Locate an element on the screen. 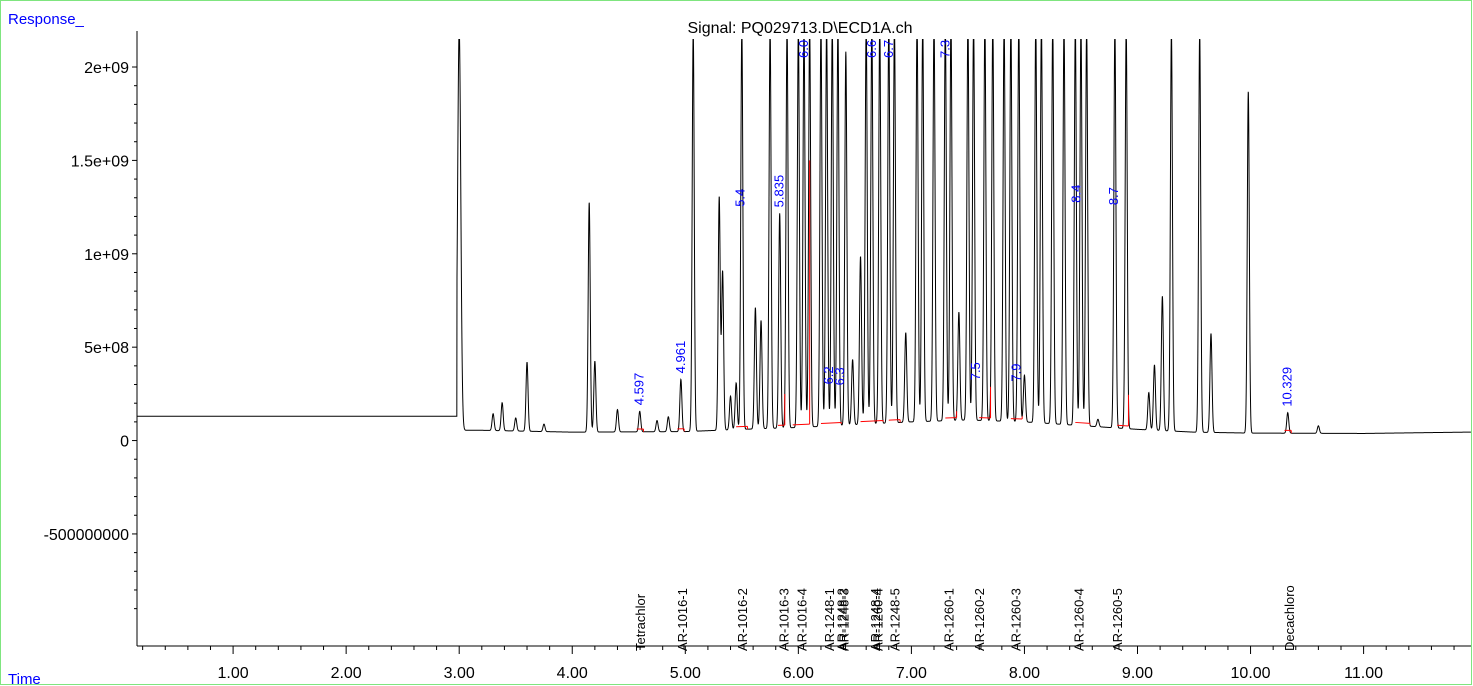 The image size is (1473, 686). compound-label: AR-1016-2 is located at coordinates (742, 619).